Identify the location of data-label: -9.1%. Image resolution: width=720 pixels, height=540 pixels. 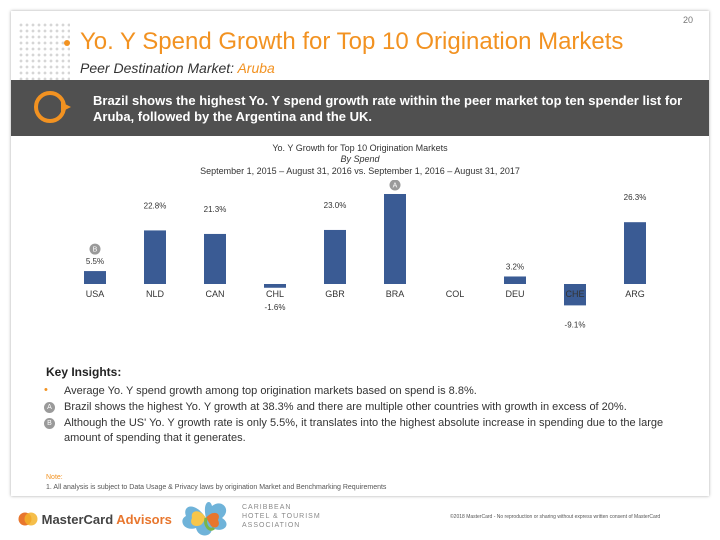
(575, 324).